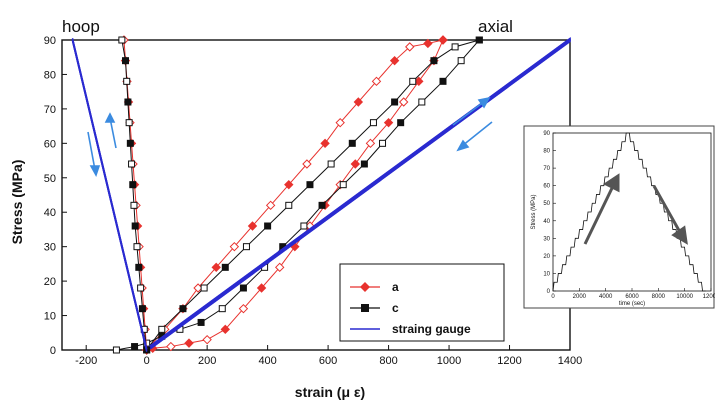 This screenshot has height=404, width=715. Describe the element at coordinates (534, 211) in the screenshot. I see `inset-y-axis-title: Stress (MPa)` at that location.